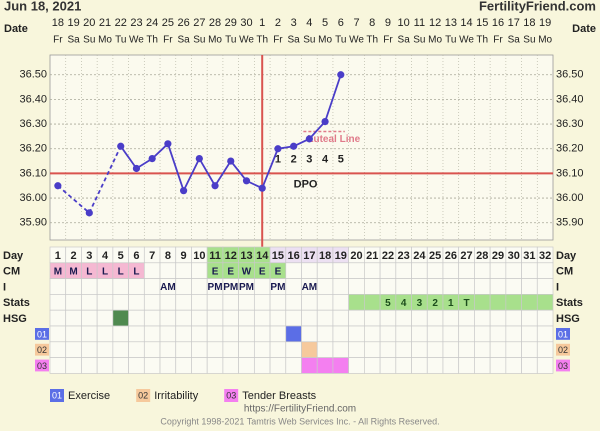 The image size is (600, 431). What do you see at coordinates (435, 23) in the screenshot?
I see `date-label: 12` at bounding box center [435, 23].